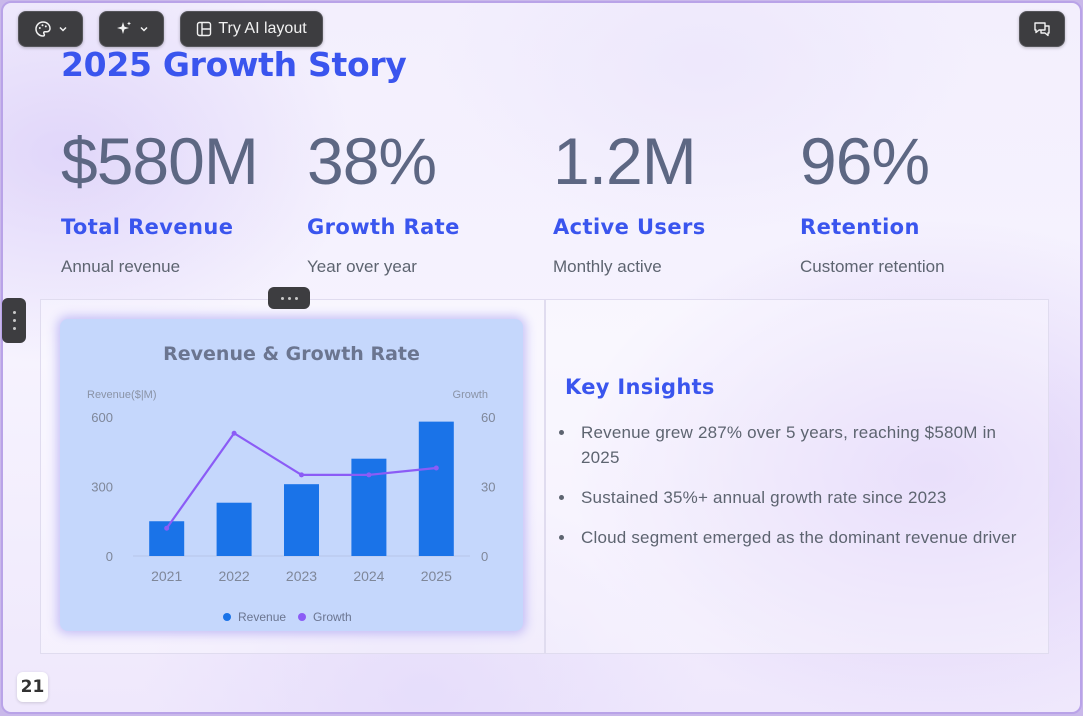  Describe the element at coordinates (42, 29) in the screenshot. I see `palette-icon` at that location.